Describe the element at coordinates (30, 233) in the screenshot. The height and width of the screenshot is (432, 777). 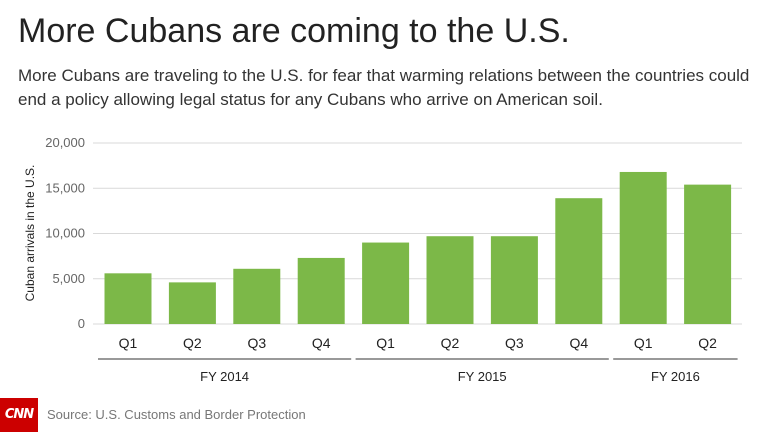
I see `y-axis-label: Cuban arrivals in the U.S.` at that location.